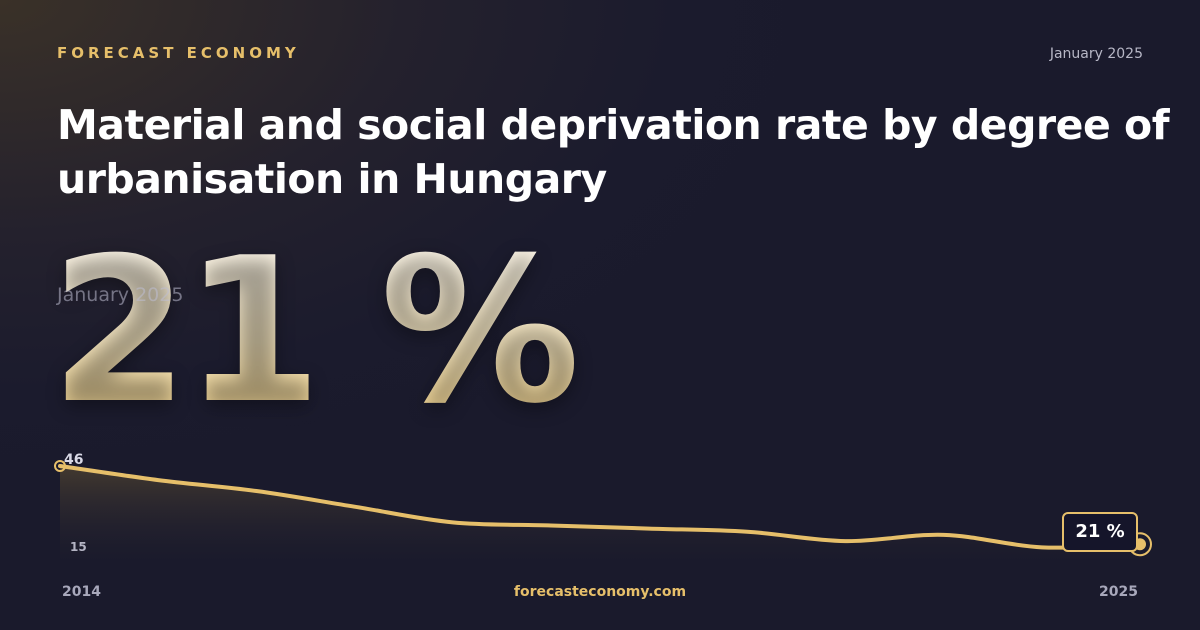 Image resolution: width=1200 pixels, height=630 pixels. Describe the element at coordinates (1100, 532) in the screenshot. I see `last-value-badge: 21 %` at that location.